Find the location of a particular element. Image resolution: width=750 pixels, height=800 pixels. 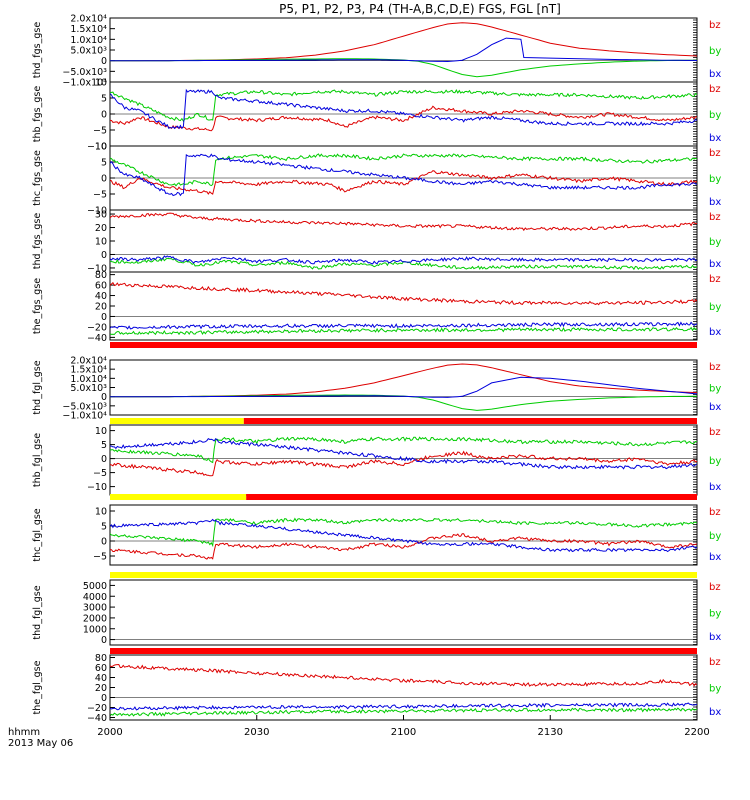

hhmm-label: hhmm is located at coordinates (24, 732).